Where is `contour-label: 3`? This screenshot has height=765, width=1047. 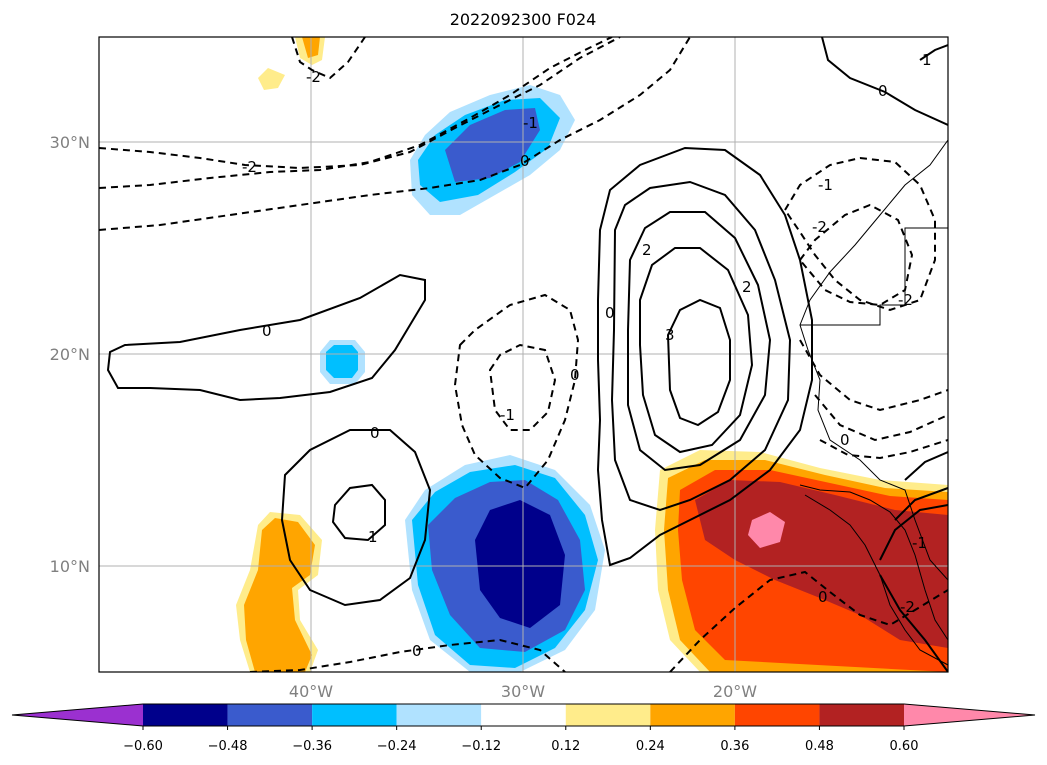
contour-label: 3 is located at coordinates (670, 335).